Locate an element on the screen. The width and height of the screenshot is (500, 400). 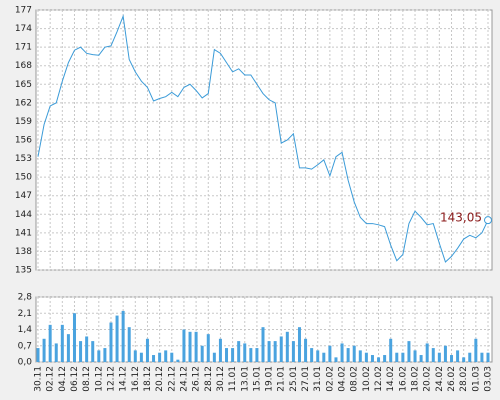
y-tick-label: 177 is located at coordinates (23, 11).